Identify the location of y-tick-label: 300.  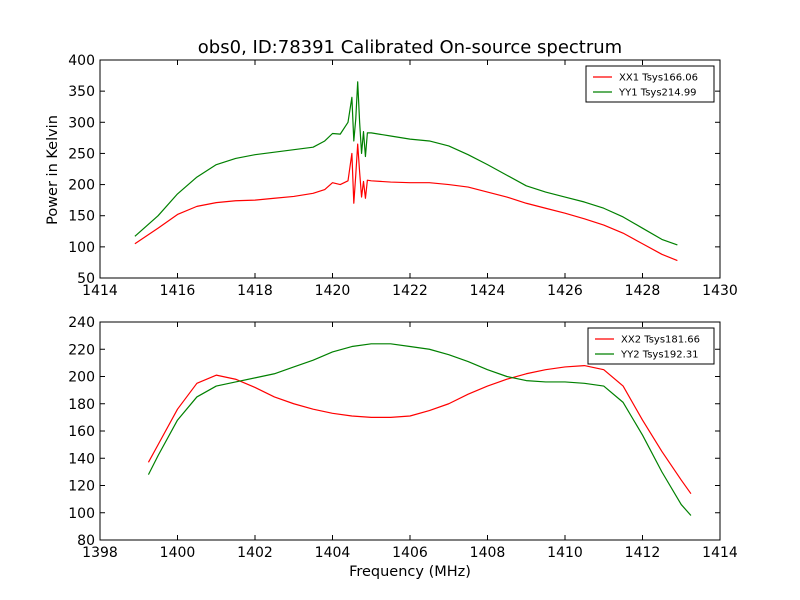
(81, 123).